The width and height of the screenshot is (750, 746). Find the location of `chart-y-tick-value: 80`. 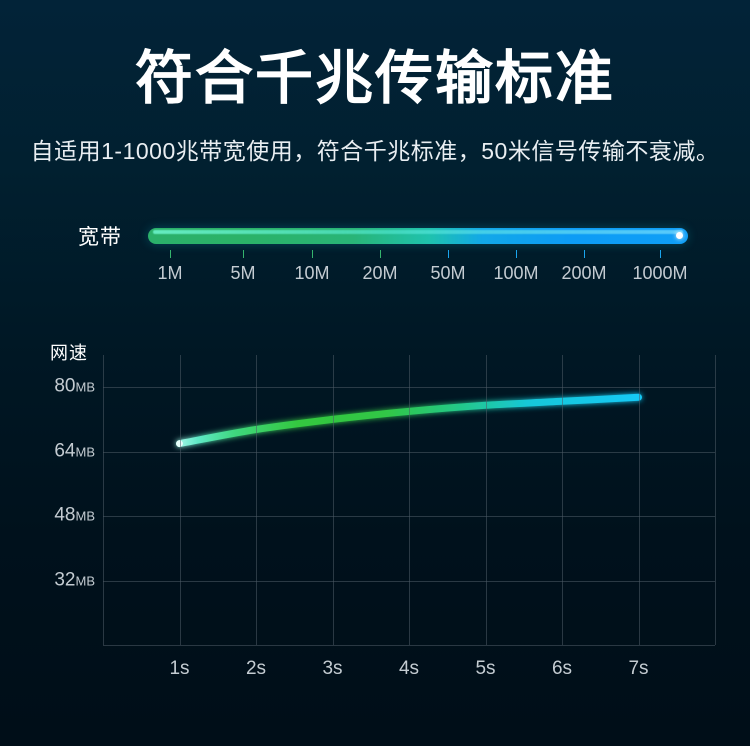

chart-y-tick-value: 80 is located at coordinates (65, 386).